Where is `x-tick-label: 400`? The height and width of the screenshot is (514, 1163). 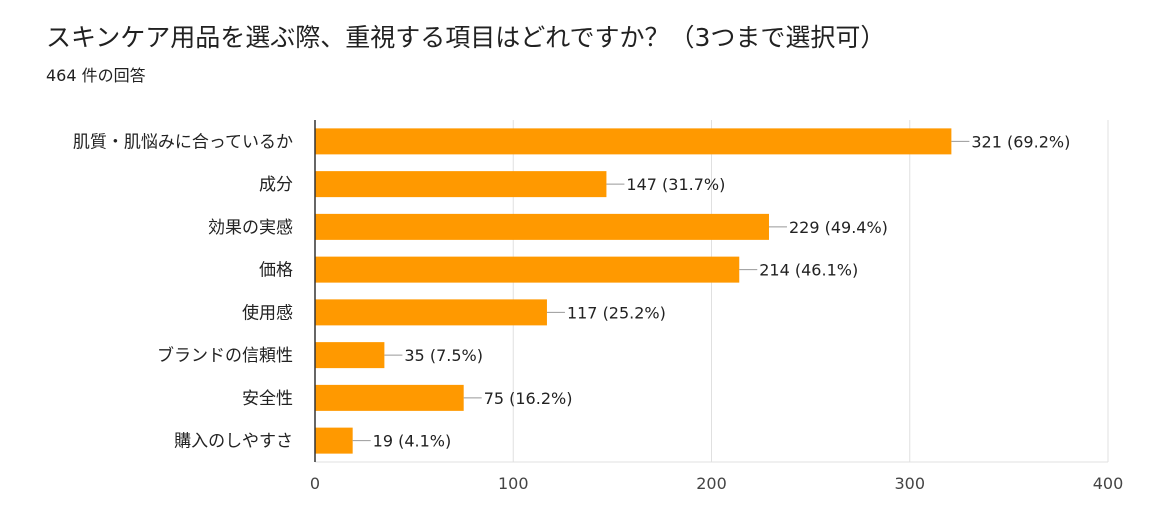 x-tick-label: 400 is located at coordinates (1108, 483).